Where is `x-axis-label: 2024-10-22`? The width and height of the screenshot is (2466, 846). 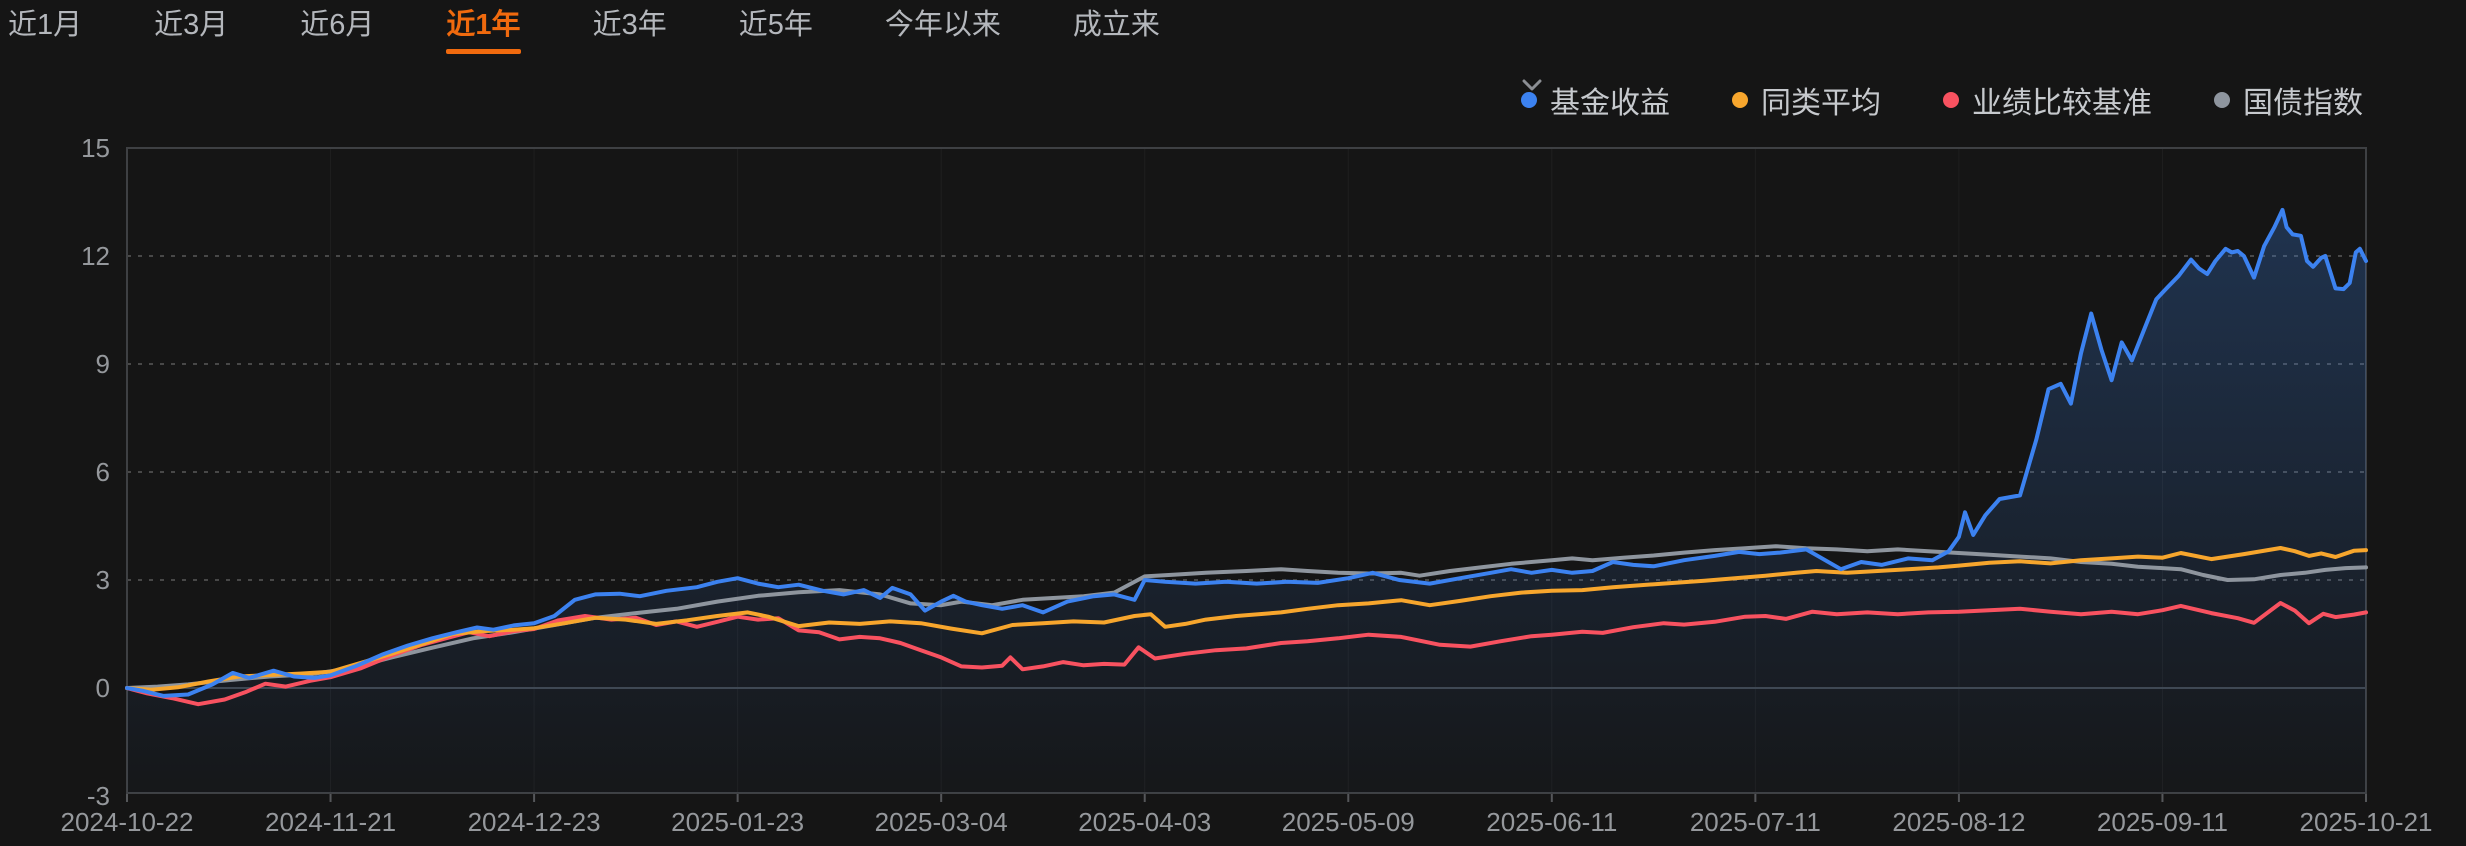
x-axis-label: 2024-10-22 is located at coordinates (127, 822).